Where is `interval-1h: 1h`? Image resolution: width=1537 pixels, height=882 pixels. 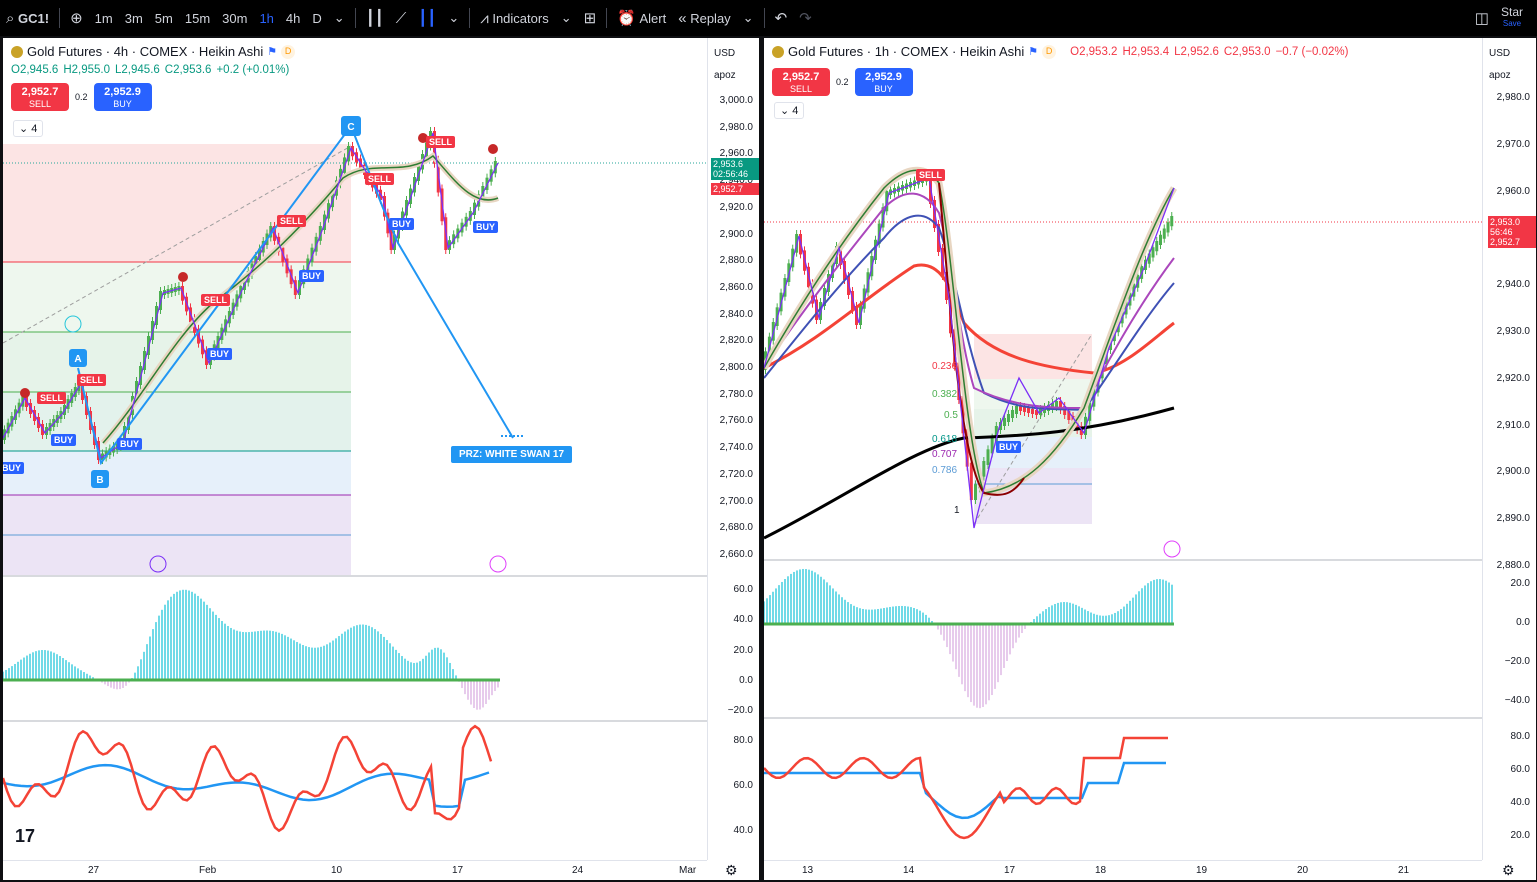 interval-1h: 1h is located at coordinates (266, 18).